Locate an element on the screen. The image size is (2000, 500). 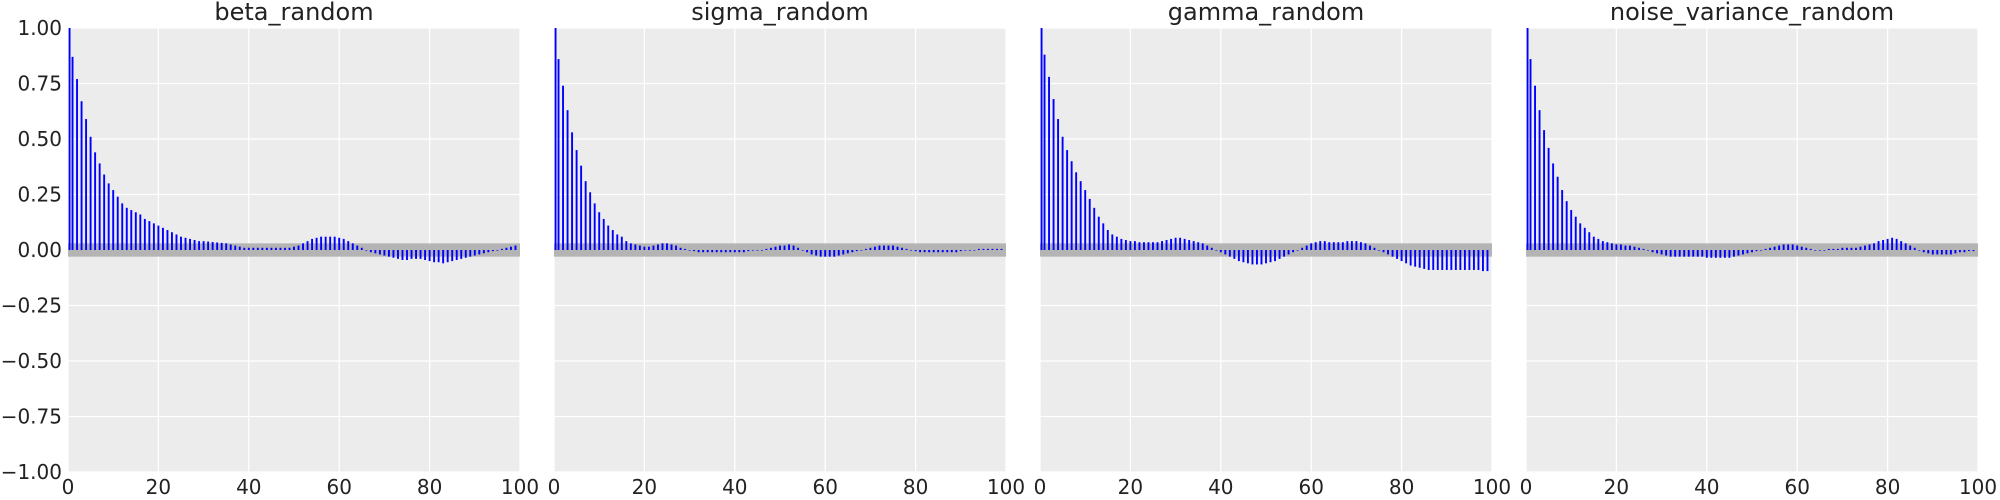
panel-title: noise_variance_random is located at coordinates (1752, 13).